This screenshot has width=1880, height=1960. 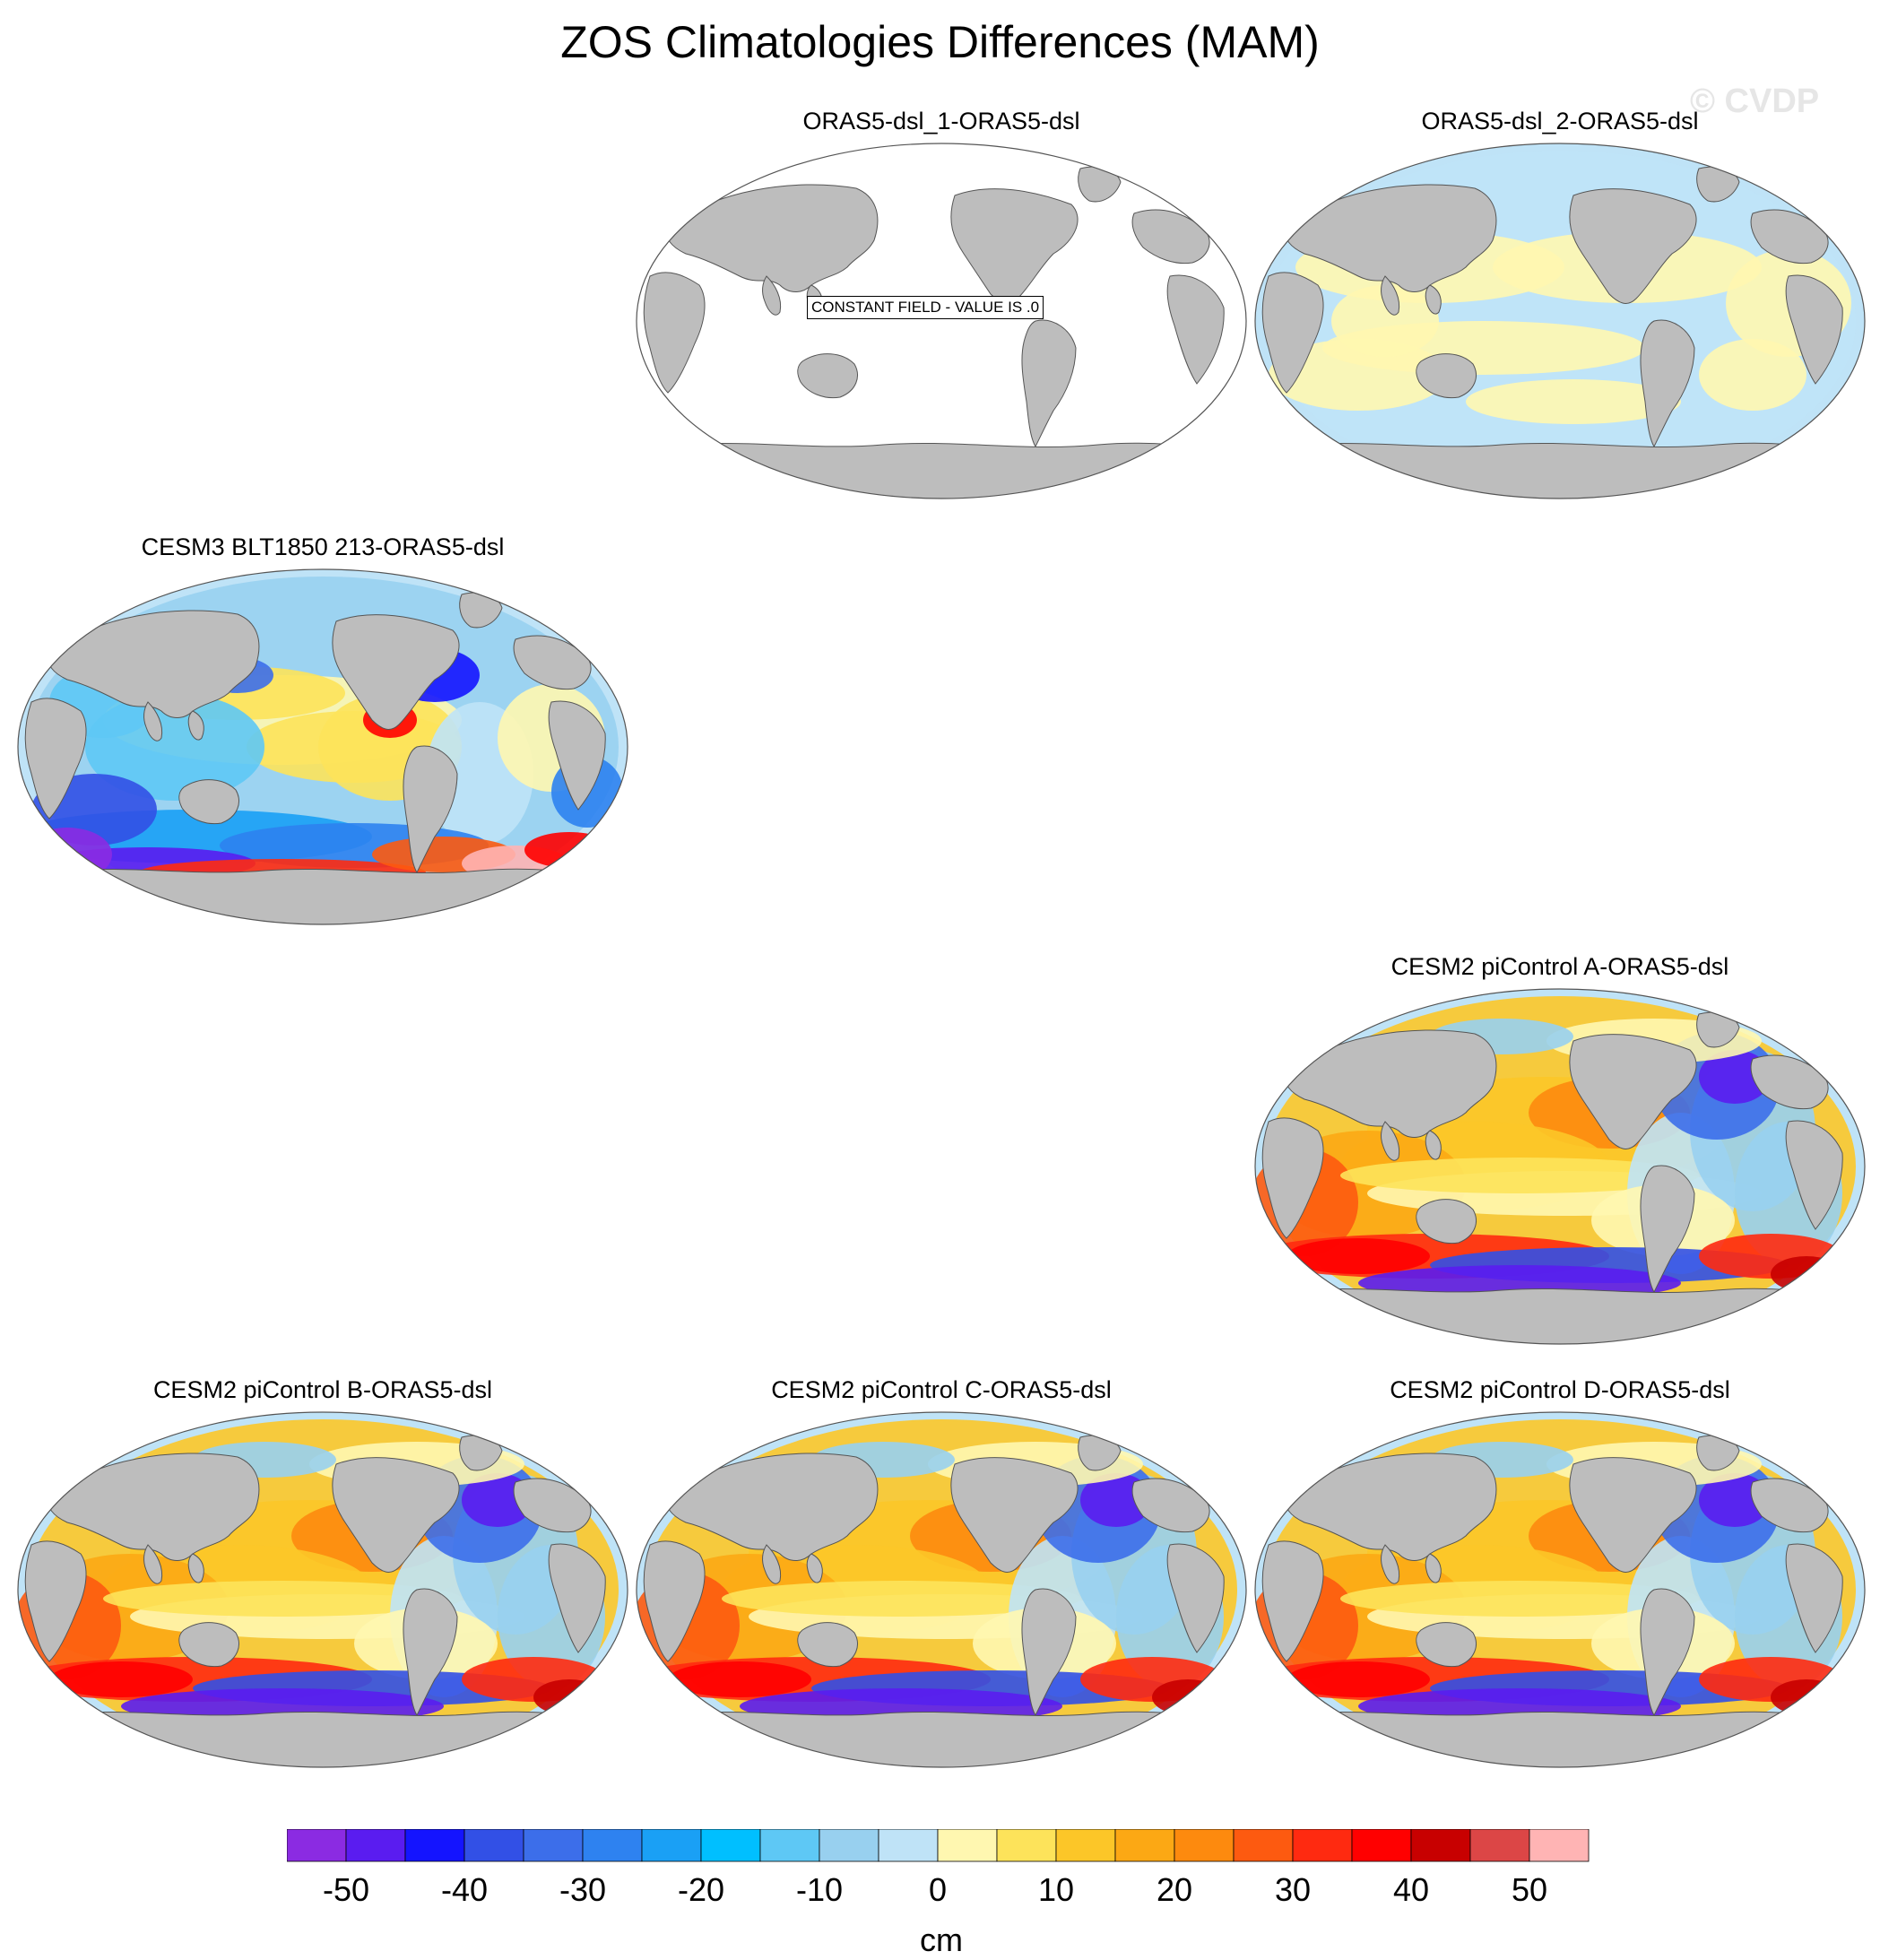 I want to click on colorbar-tick-label: 0, so click(x=938, y=1889).